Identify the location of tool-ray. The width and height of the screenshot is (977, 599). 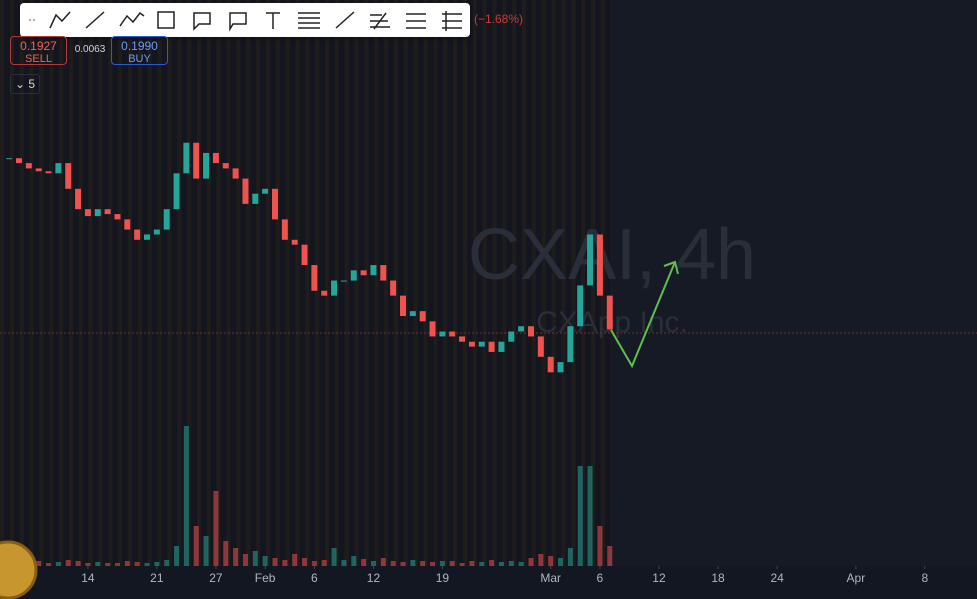
(345, 20).